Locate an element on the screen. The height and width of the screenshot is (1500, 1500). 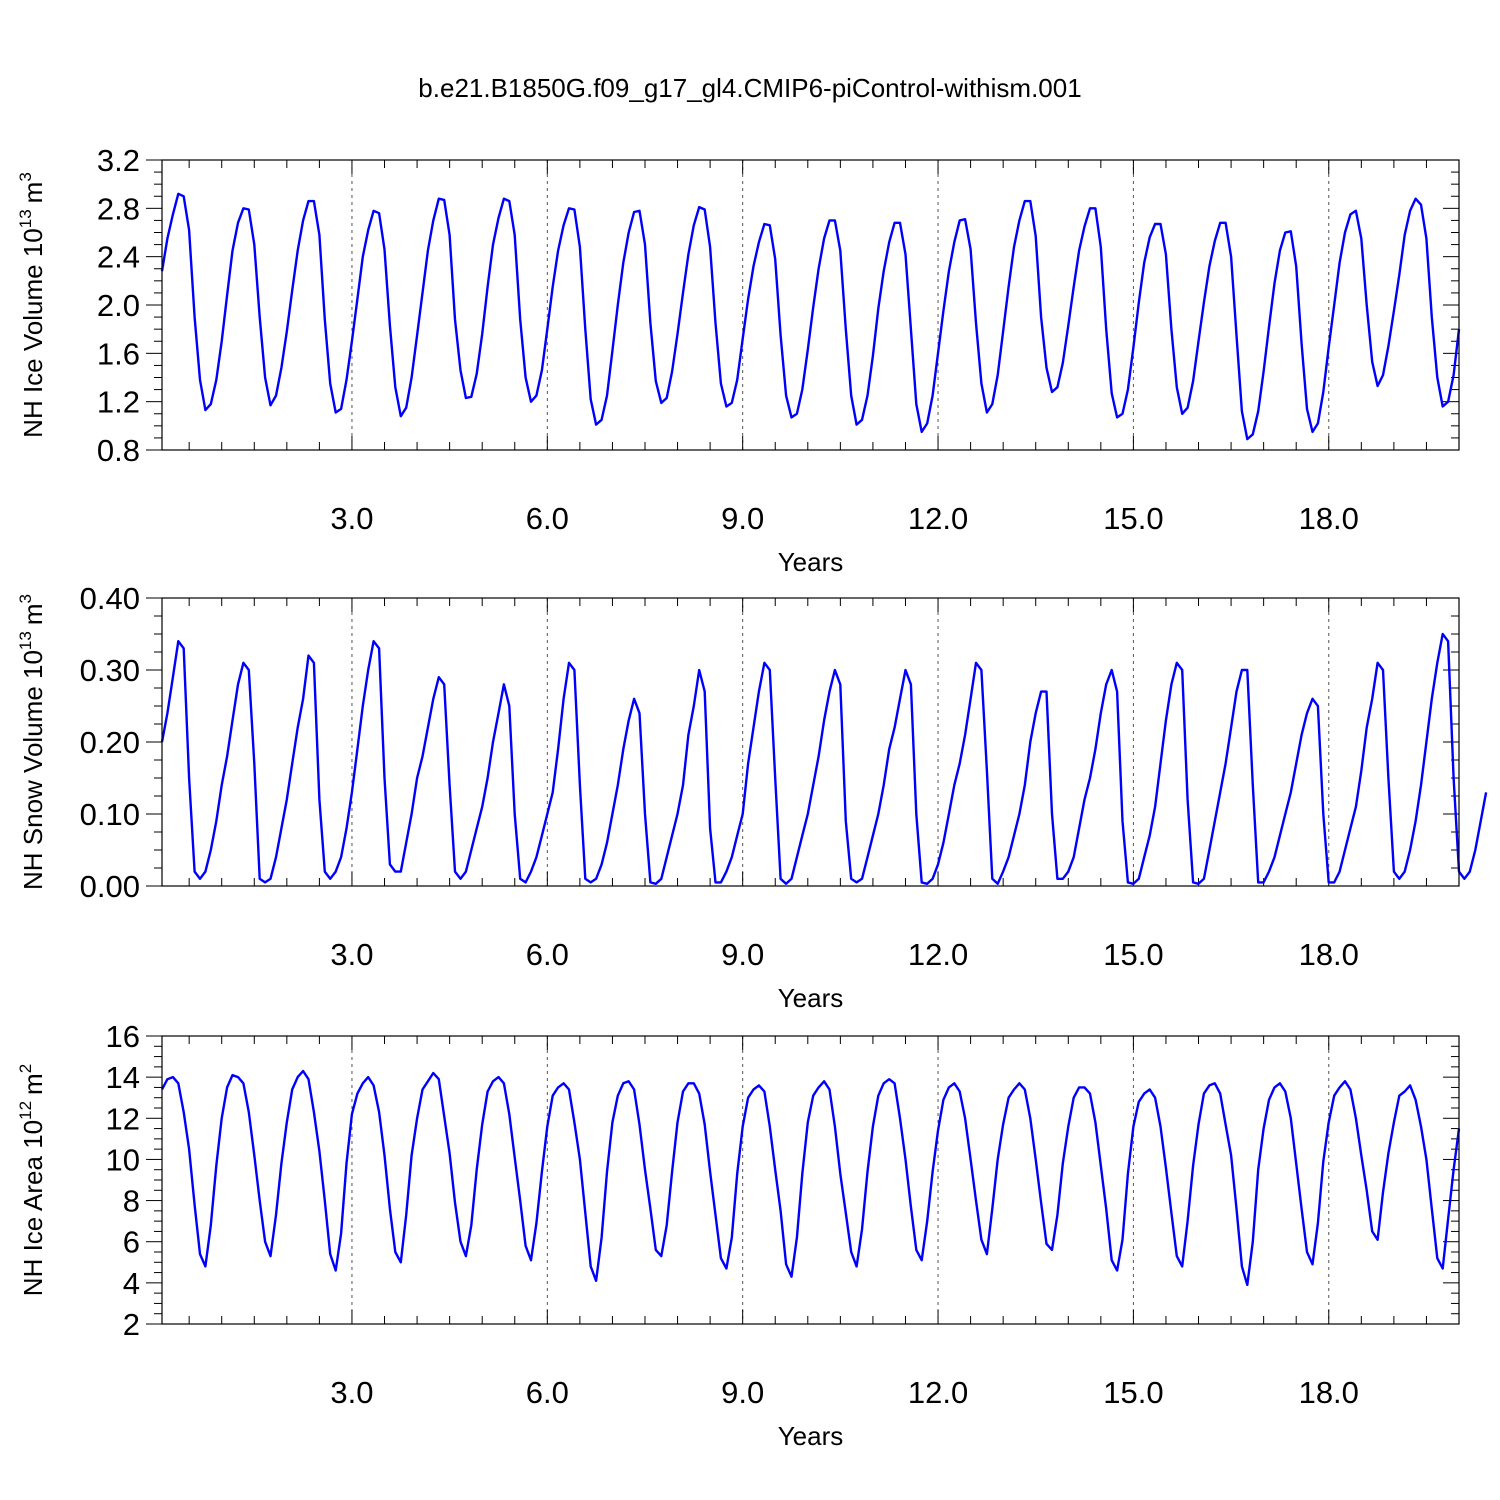
y-axis-label-text: NH Snow Volume 10 is located at coordinates (33, 770).